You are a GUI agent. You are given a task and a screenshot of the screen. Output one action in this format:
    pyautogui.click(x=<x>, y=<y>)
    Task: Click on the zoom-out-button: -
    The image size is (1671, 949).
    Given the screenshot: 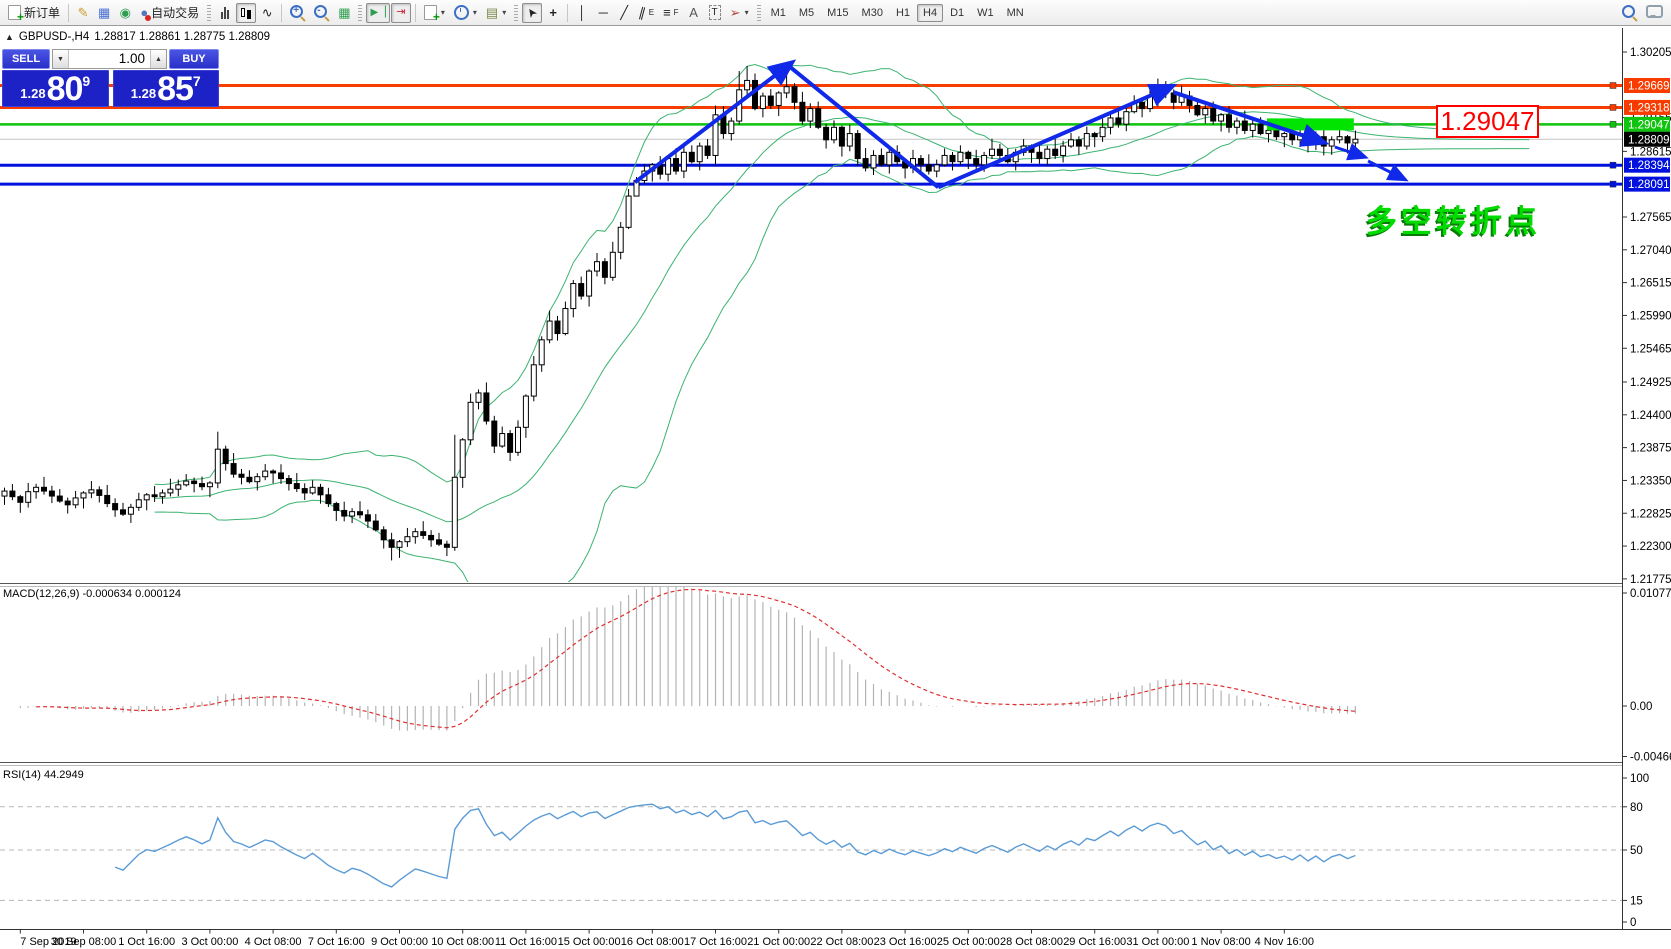 What is the action you would take?
    pyautogui.click(x=321, y=13)
    